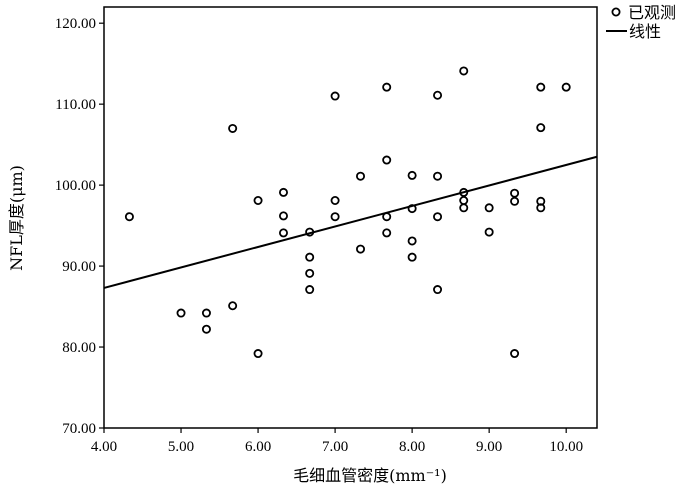 This screenshot has width=700, height=487. Describe the element at coordinates (616, 12) in the screenshot. I see `legend-observed-marker` at that location.